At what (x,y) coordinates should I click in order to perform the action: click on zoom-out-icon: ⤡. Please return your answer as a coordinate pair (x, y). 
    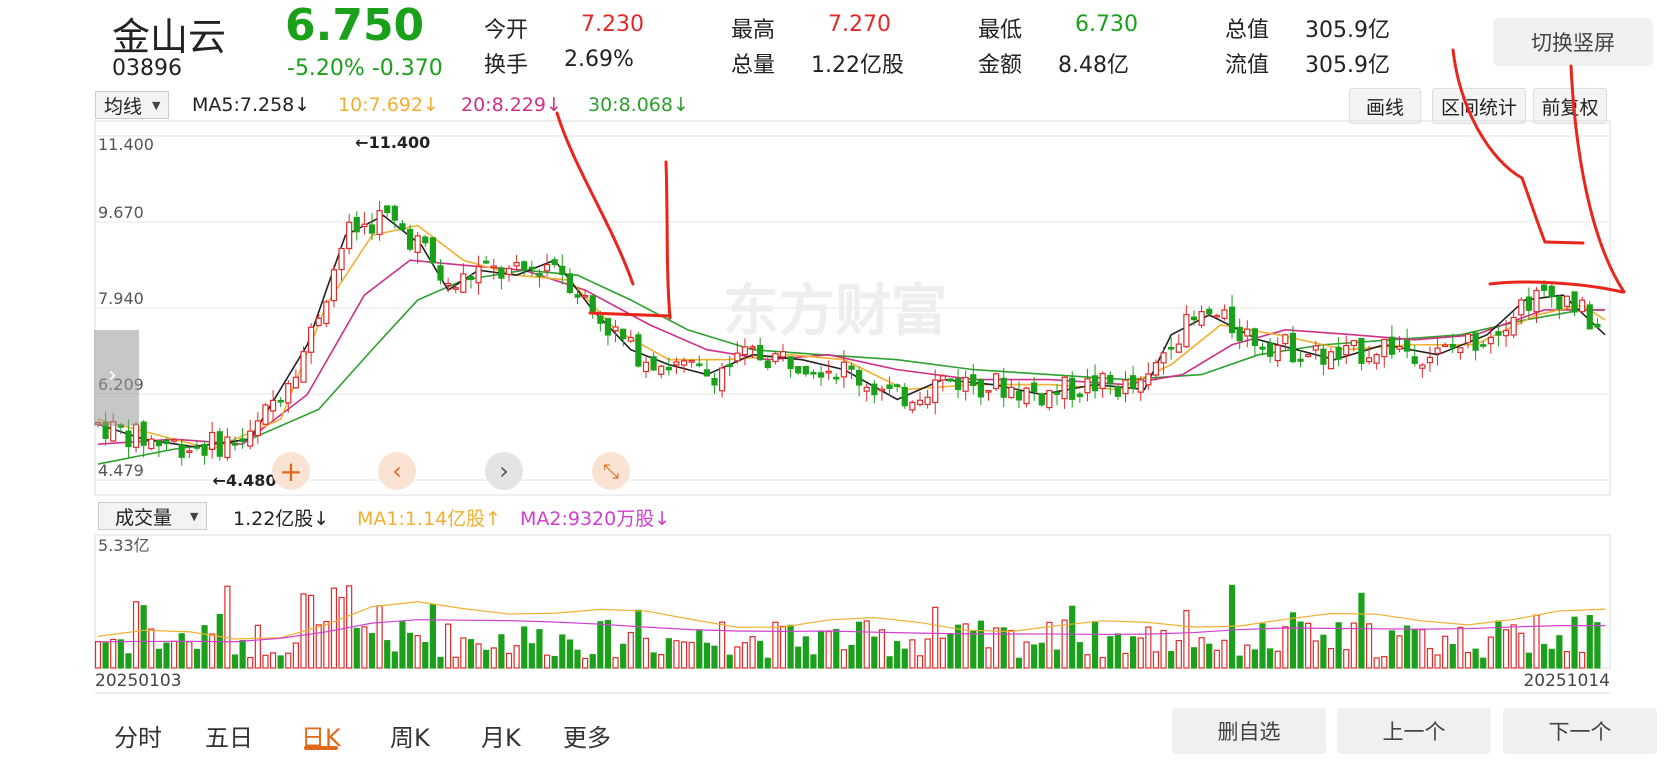
    Looking at the image, I should click on (611, 471).